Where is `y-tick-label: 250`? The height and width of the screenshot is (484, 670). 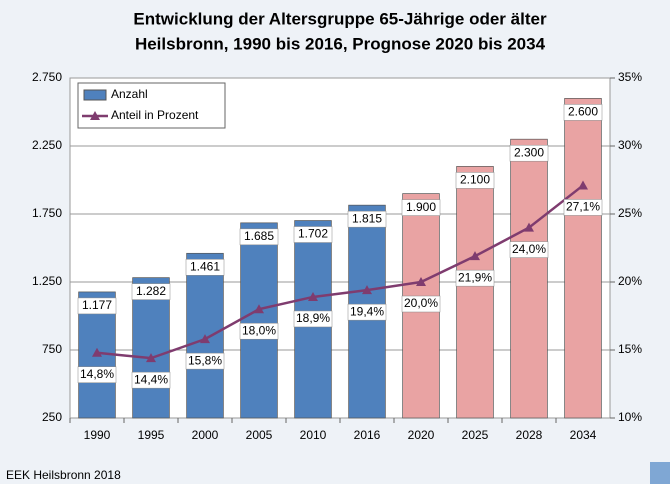 y-tick-label: 250 is located at coordinates (52, 417).